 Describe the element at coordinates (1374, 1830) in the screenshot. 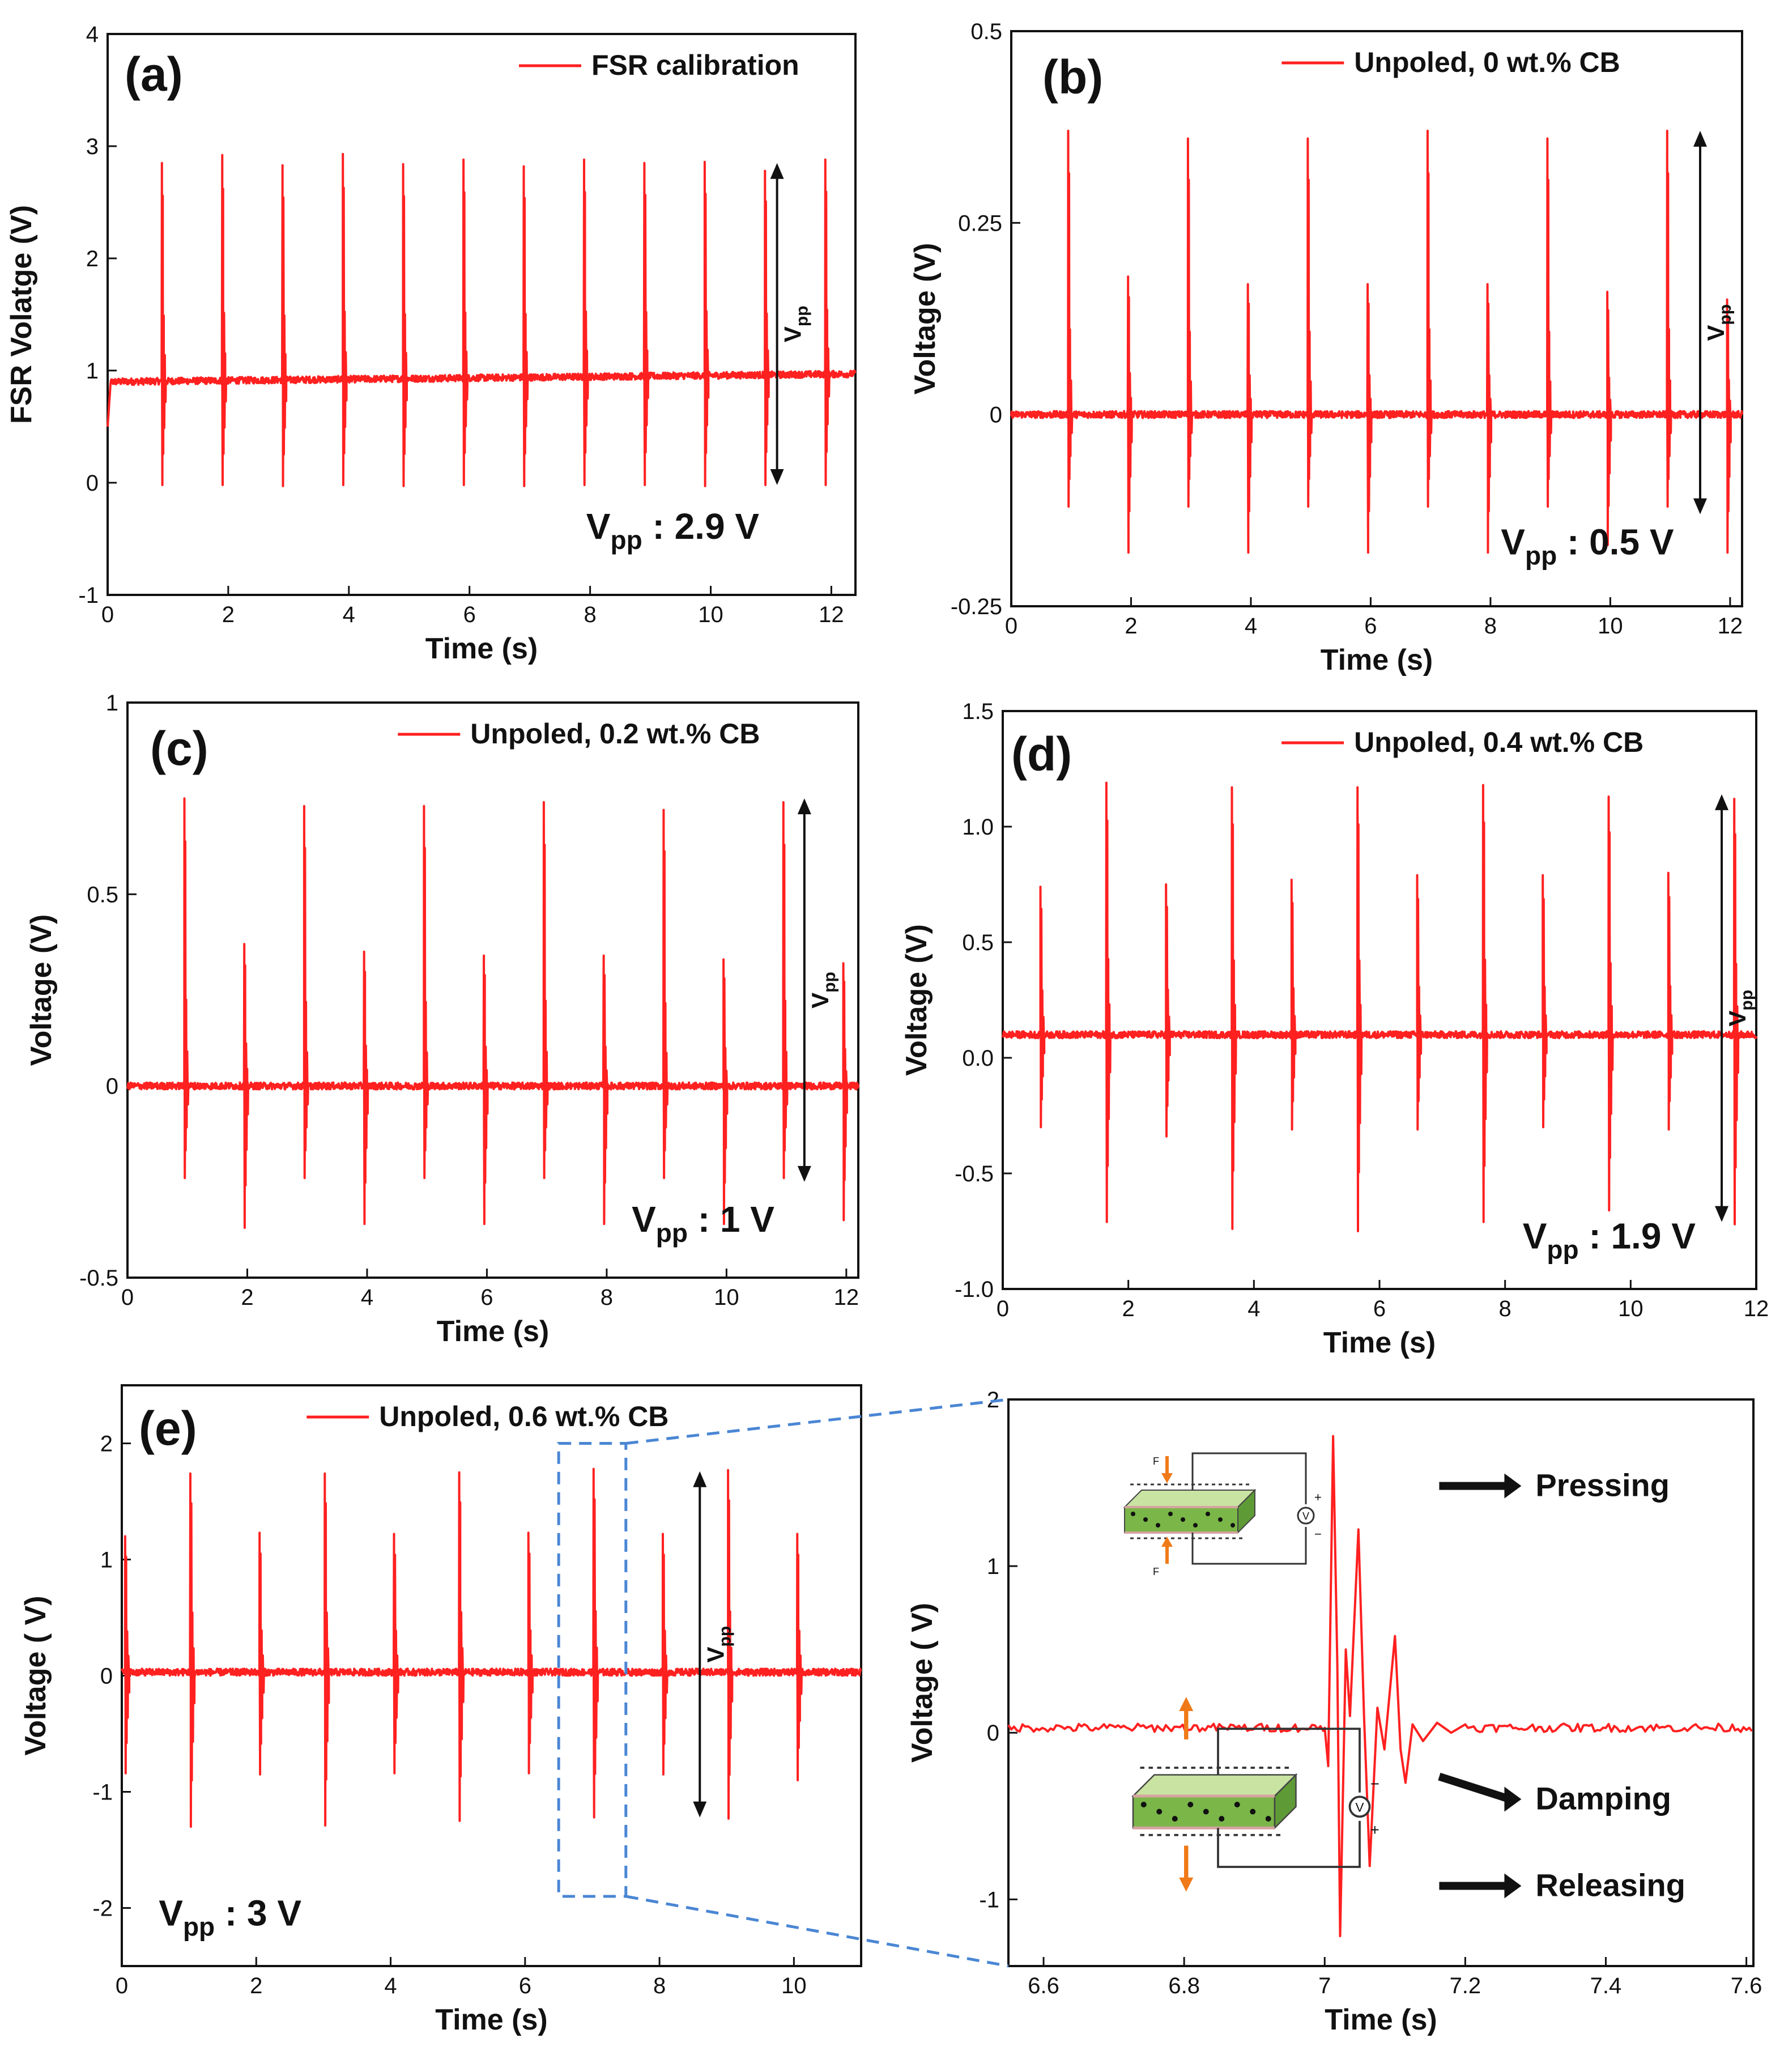

I see `panel-zoom-schematic-releasing-polarity-bottom: +` at that location.